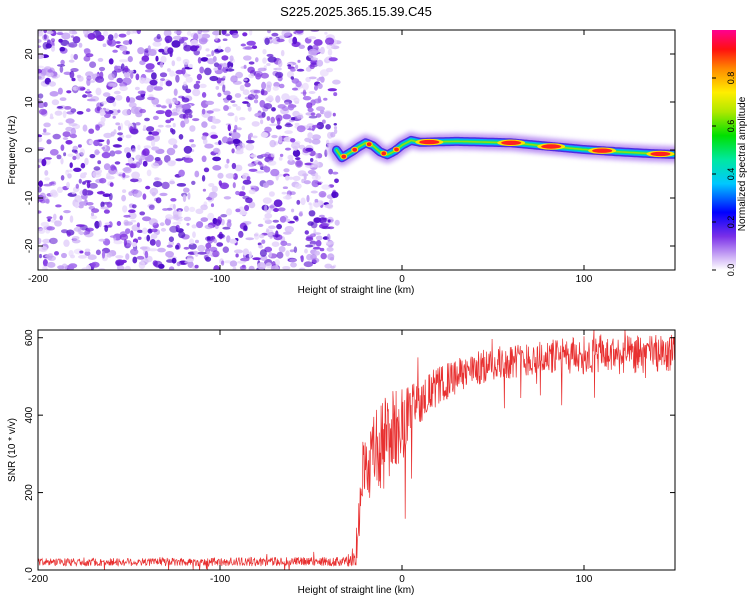  What do you see at coordinates (12, 150) in the screenshot?
I see `spectrogram-y-label: Frequency (Hz)` at bounding box center [12, 150].